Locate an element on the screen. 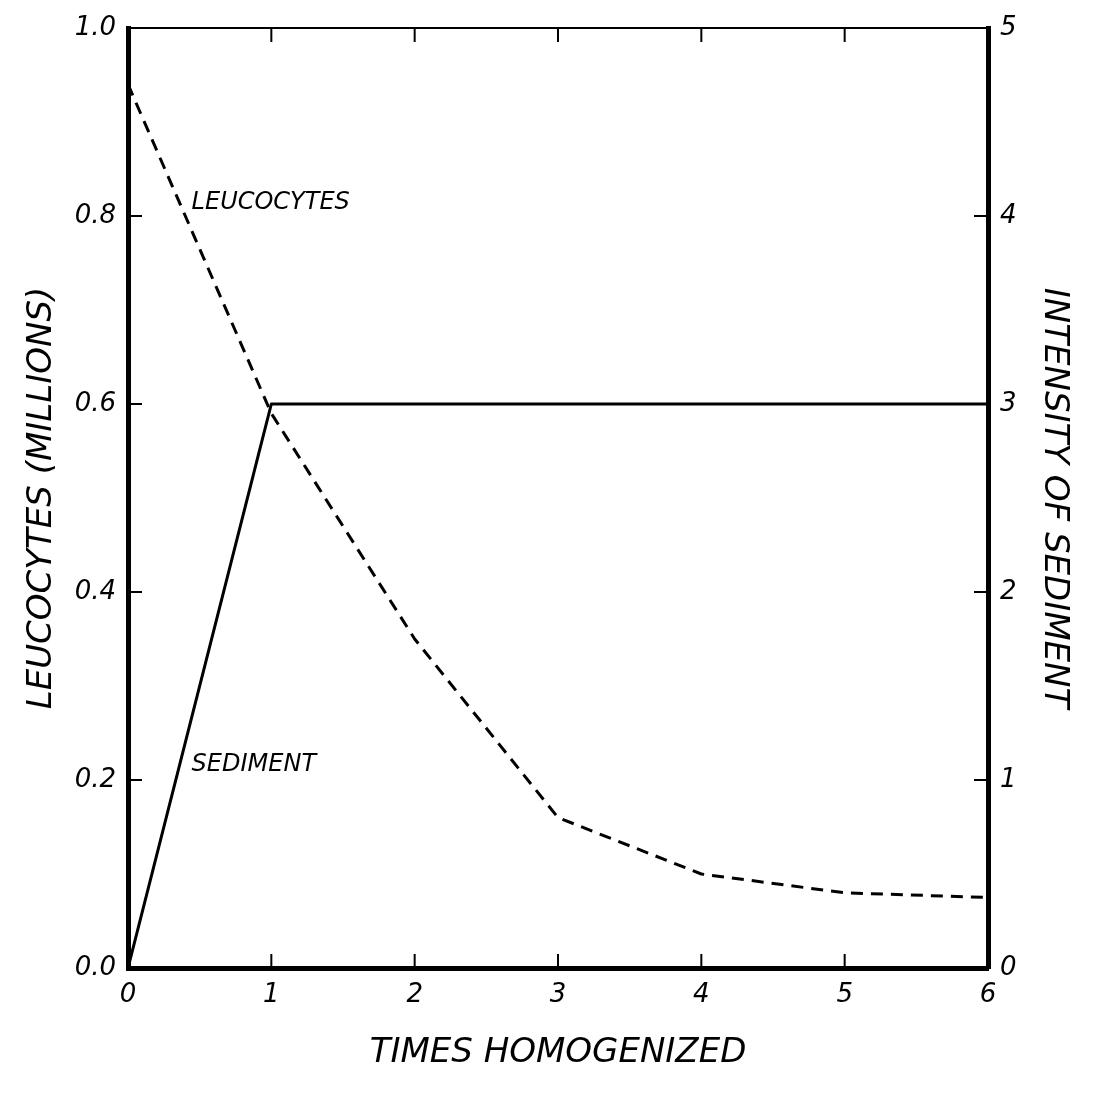 This screenshot has width=1102, height=1102. series-label: SEDIMENT is located at coordinates (255, 763).